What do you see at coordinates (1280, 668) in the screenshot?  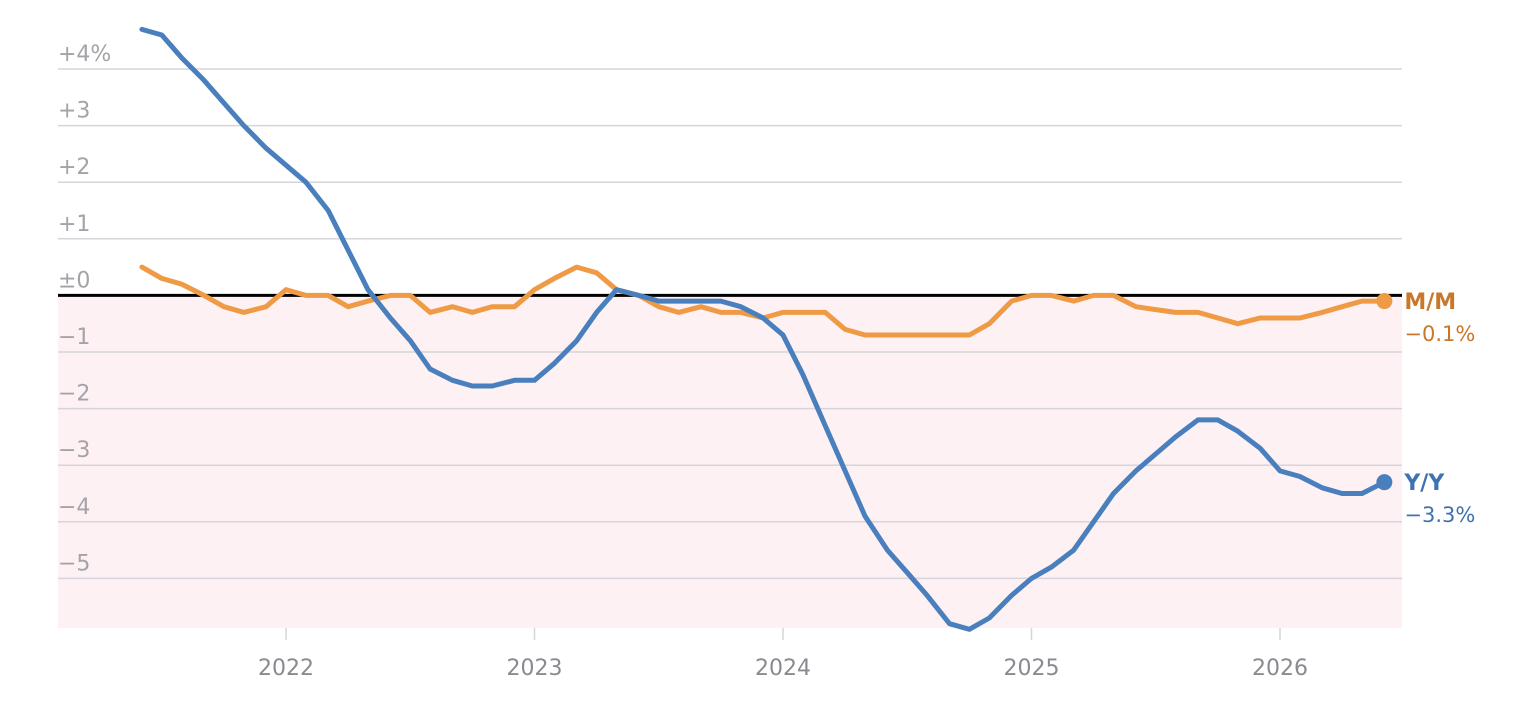 I see `x-tick-label: 2026` at bounding box center [1280, 668].